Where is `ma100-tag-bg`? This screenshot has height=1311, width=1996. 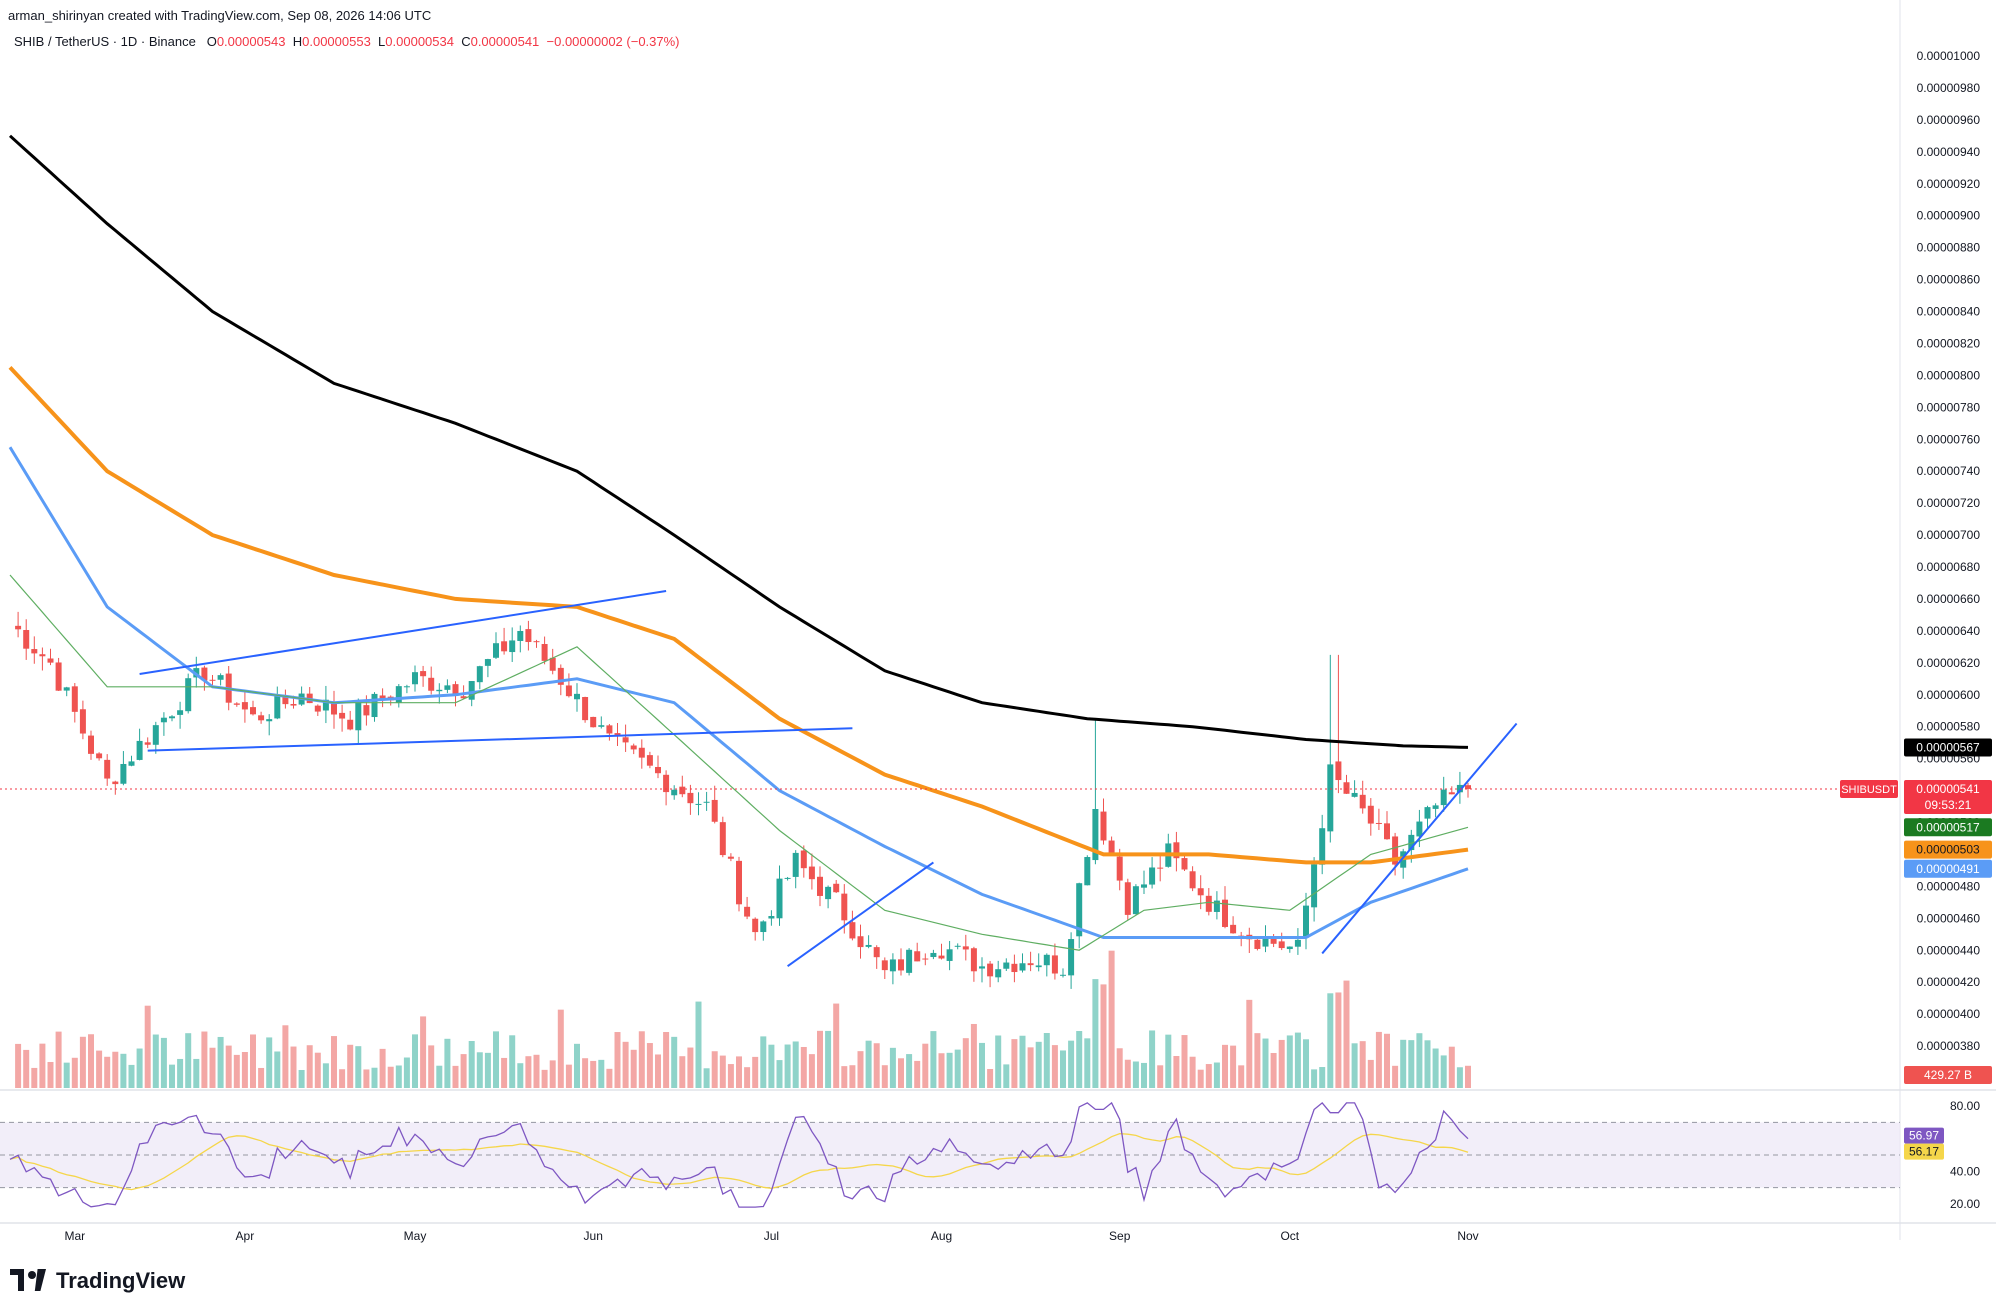 ma100-tag-bg is located at coordinates (1948, 849).